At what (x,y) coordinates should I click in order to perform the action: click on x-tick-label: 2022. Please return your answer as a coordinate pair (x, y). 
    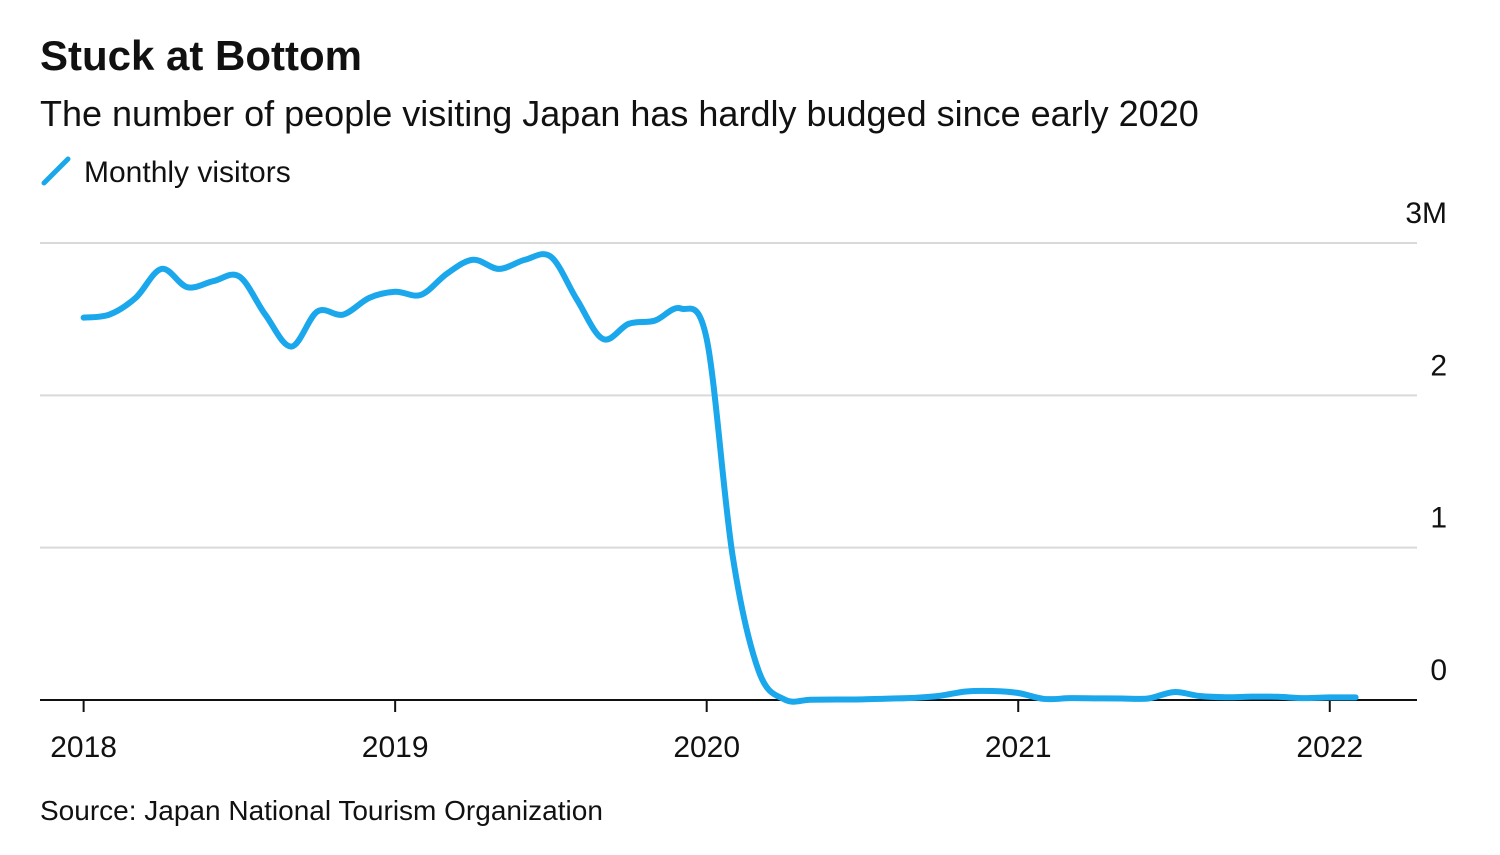
    Looking at the image, I should click on (1329, 747).